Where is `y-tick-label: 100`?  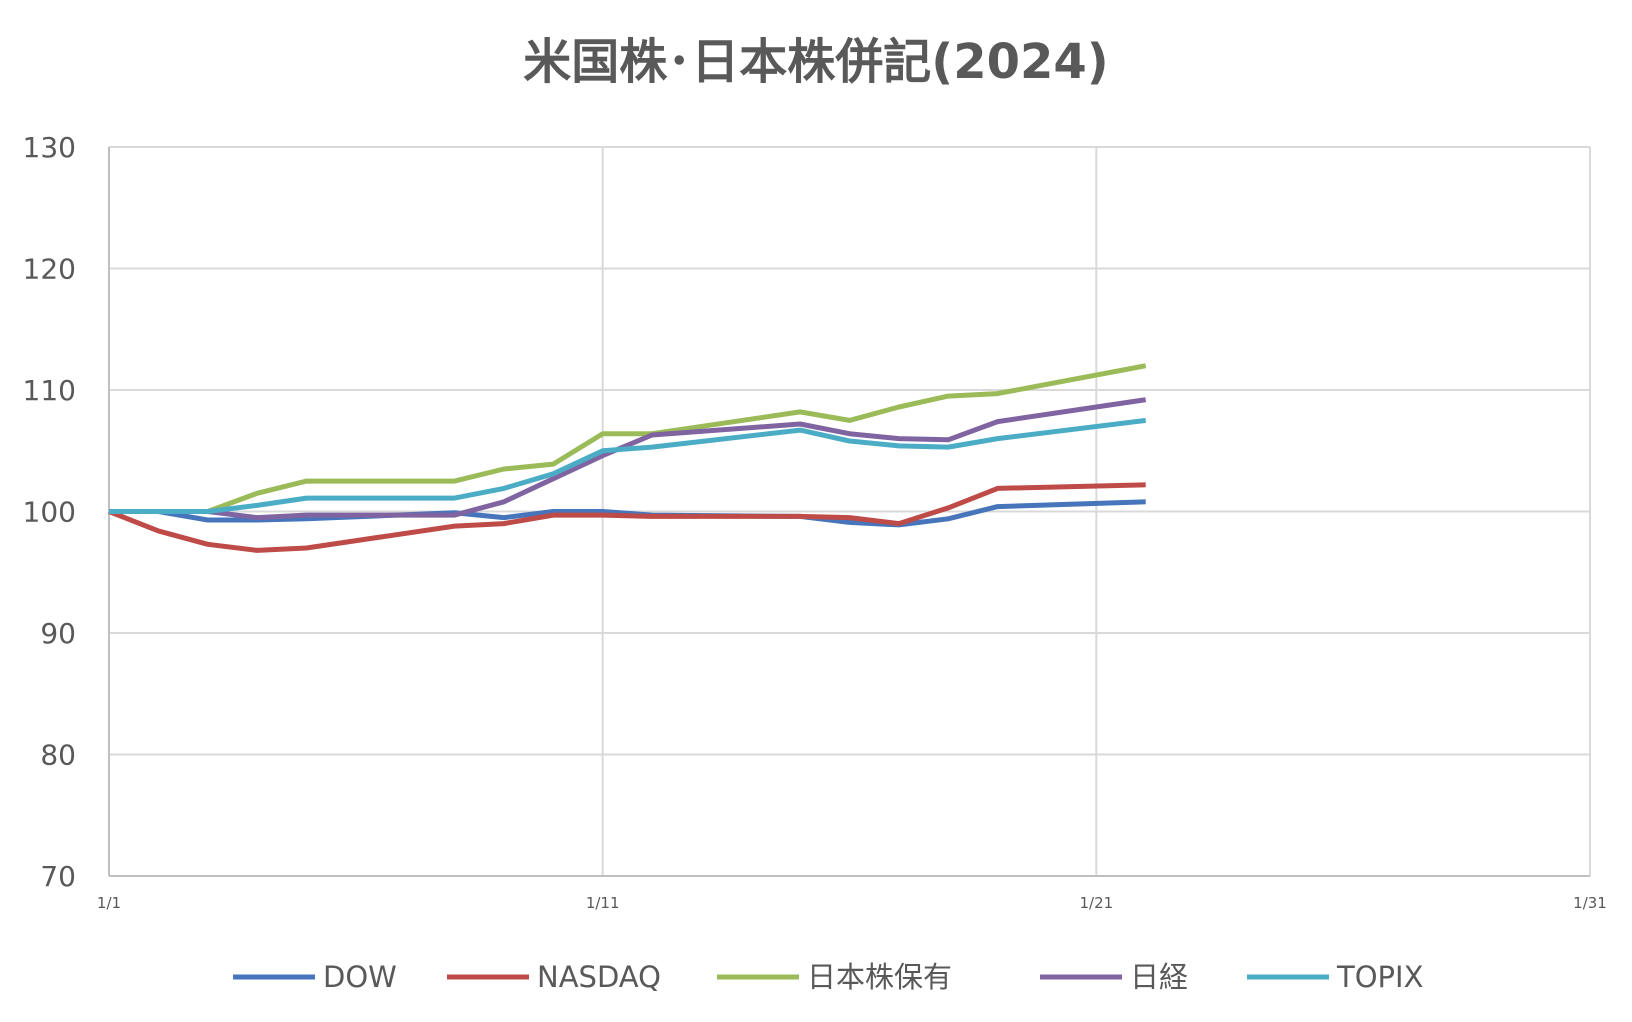
y-tick-label: 100 is located at coordinates (49, 512).